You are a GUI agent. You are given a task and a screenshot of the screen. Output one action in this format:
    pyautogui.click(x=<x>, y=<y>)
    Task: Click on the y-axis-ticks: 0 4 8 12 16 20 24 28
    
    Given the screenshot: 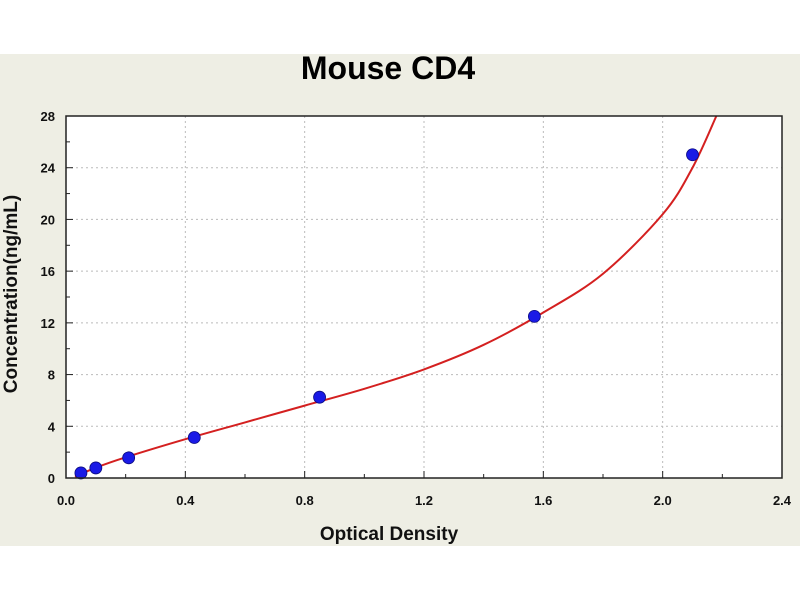 What is the action you would take?
    pyautogui.click(x=57, y=297)
    